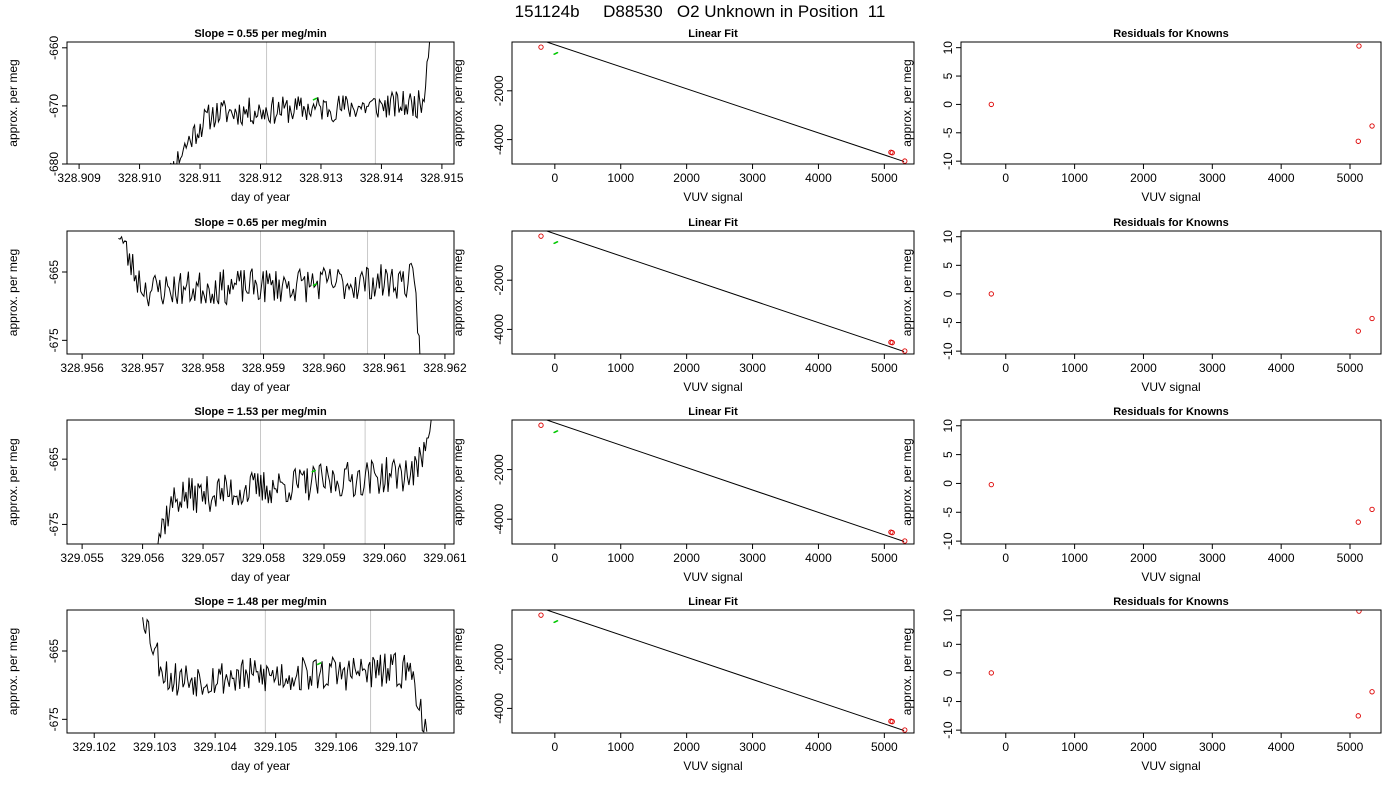 Image resolution: width=1400 pixels, height=800 pixels. Describe the element at coordinates (79, 178) in the screenshot. I see `x-tick-label: 328.909` at that location.